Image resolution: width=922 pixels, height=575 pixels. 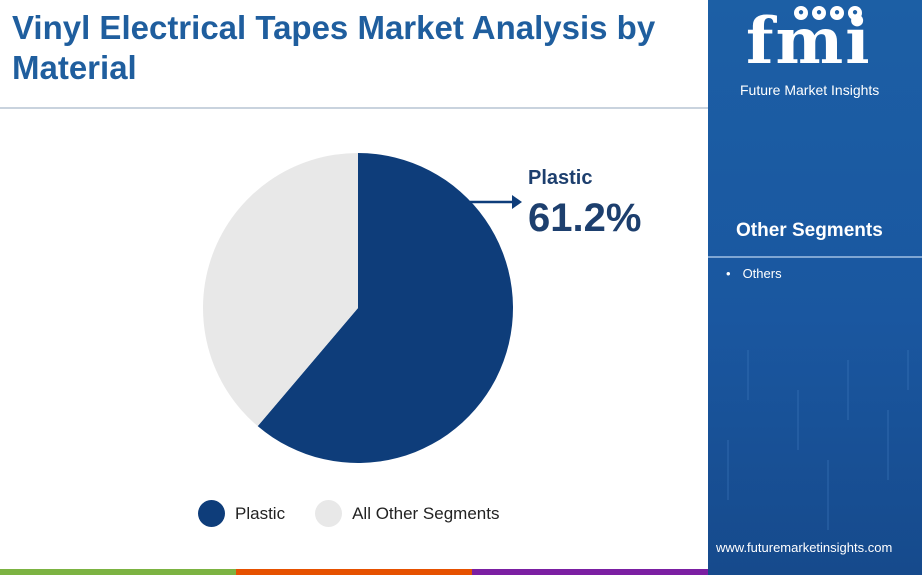 I want to click on legend-label-plastic: Plastic, so click(x=260, y=513).